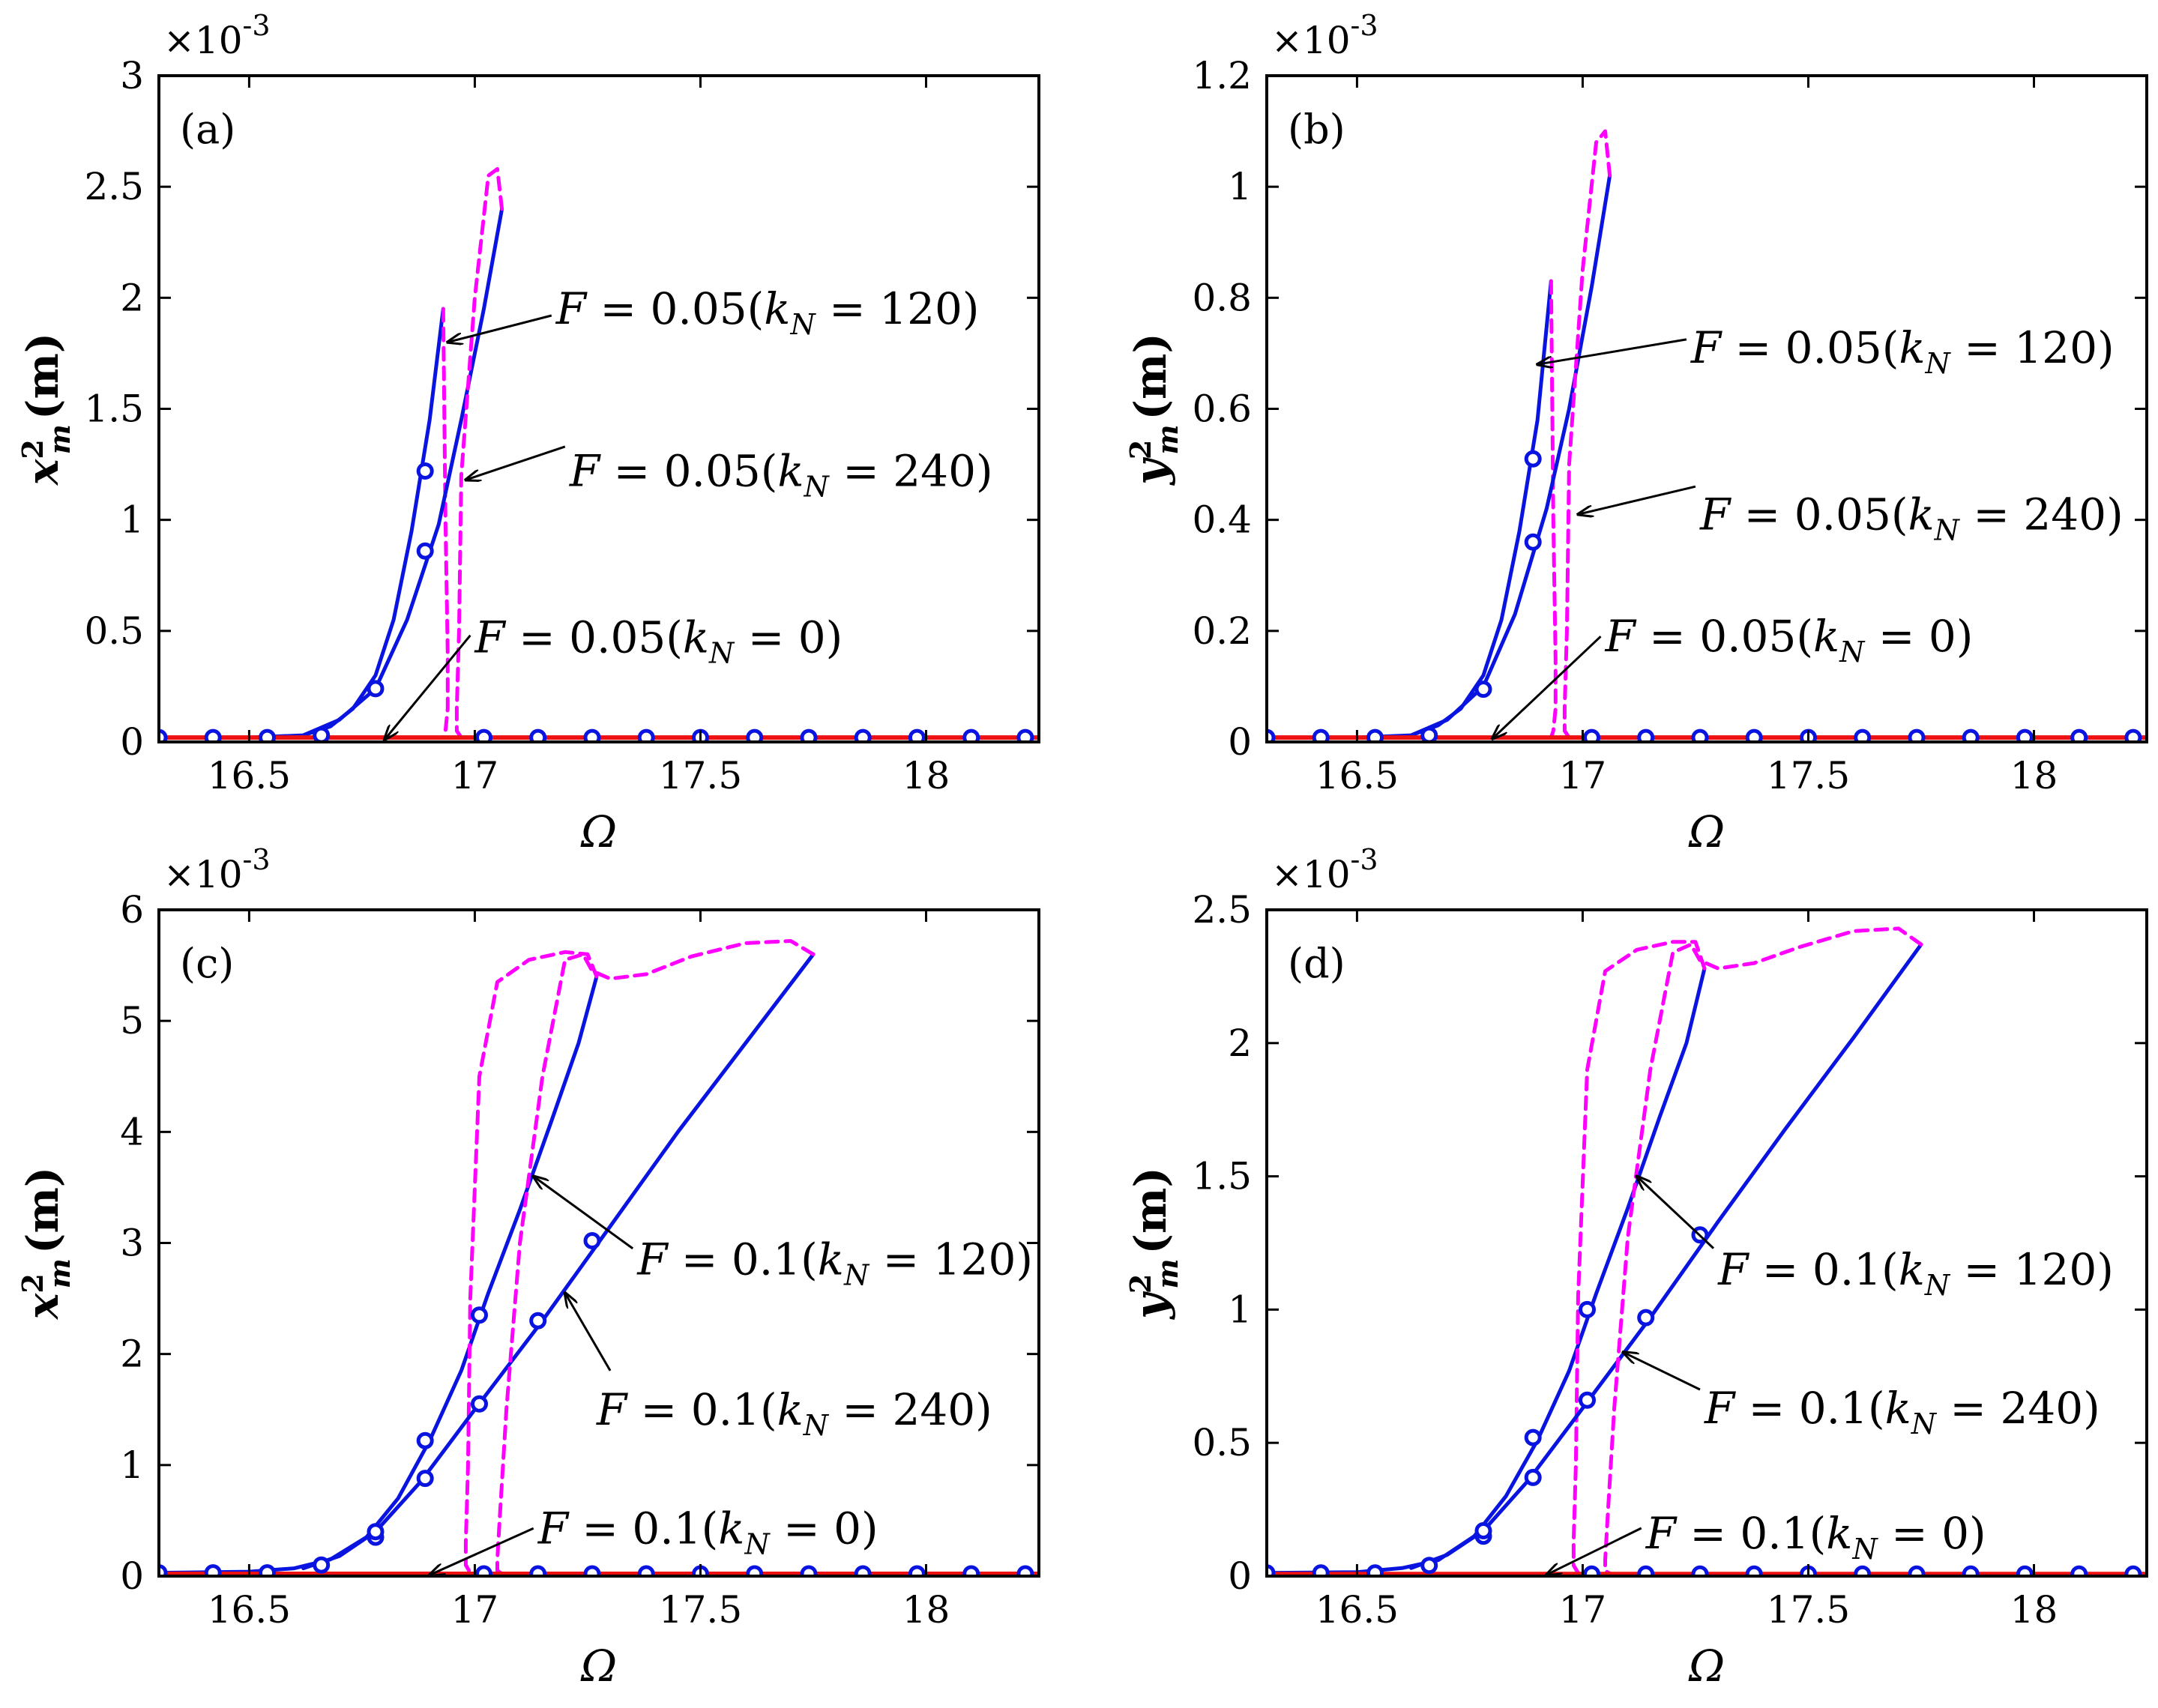 This screenshot has width=2158, height=1708. What do you see at coordinates (1222, 298) in the screenshot?
I see `y-tick-label: 0.8` at bounding box center [1222, 298].